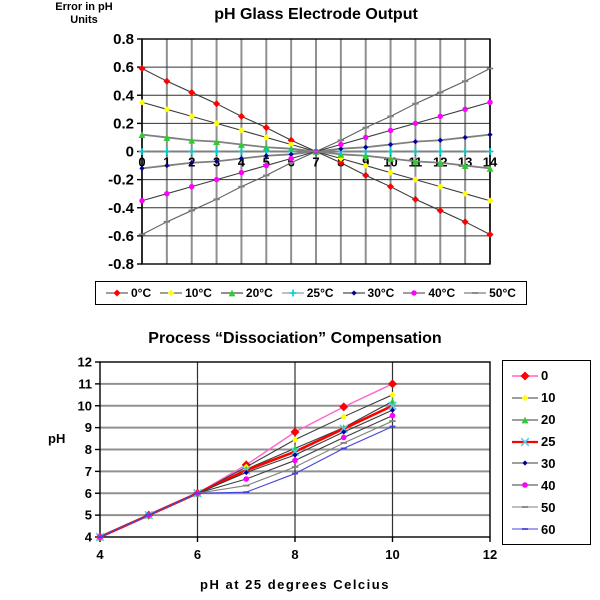  What do you see at coordinates (442, 293) in the screenshot?
I see `legend-label: 40°C` at bounding box center [442, 293].